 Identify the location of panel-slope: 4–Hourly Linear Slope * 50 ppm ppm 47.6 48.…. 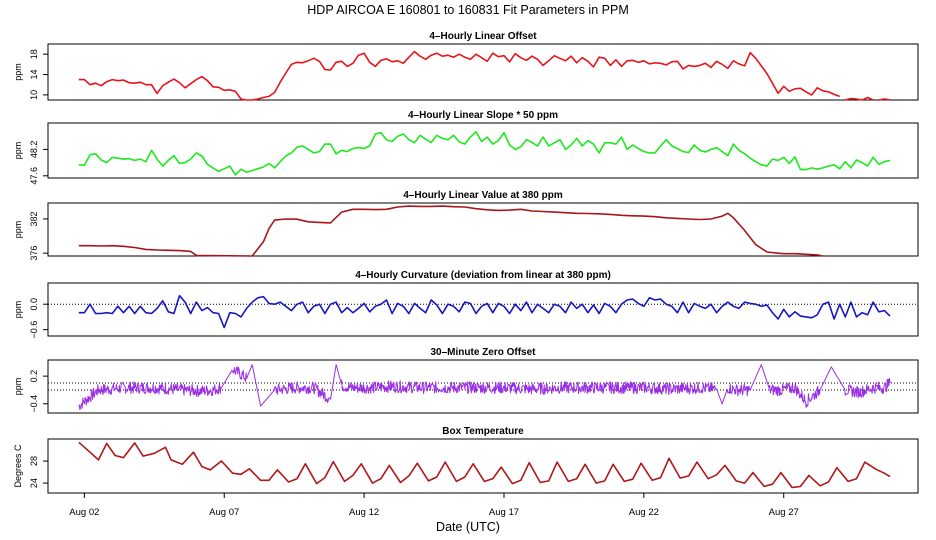
(466, 147).